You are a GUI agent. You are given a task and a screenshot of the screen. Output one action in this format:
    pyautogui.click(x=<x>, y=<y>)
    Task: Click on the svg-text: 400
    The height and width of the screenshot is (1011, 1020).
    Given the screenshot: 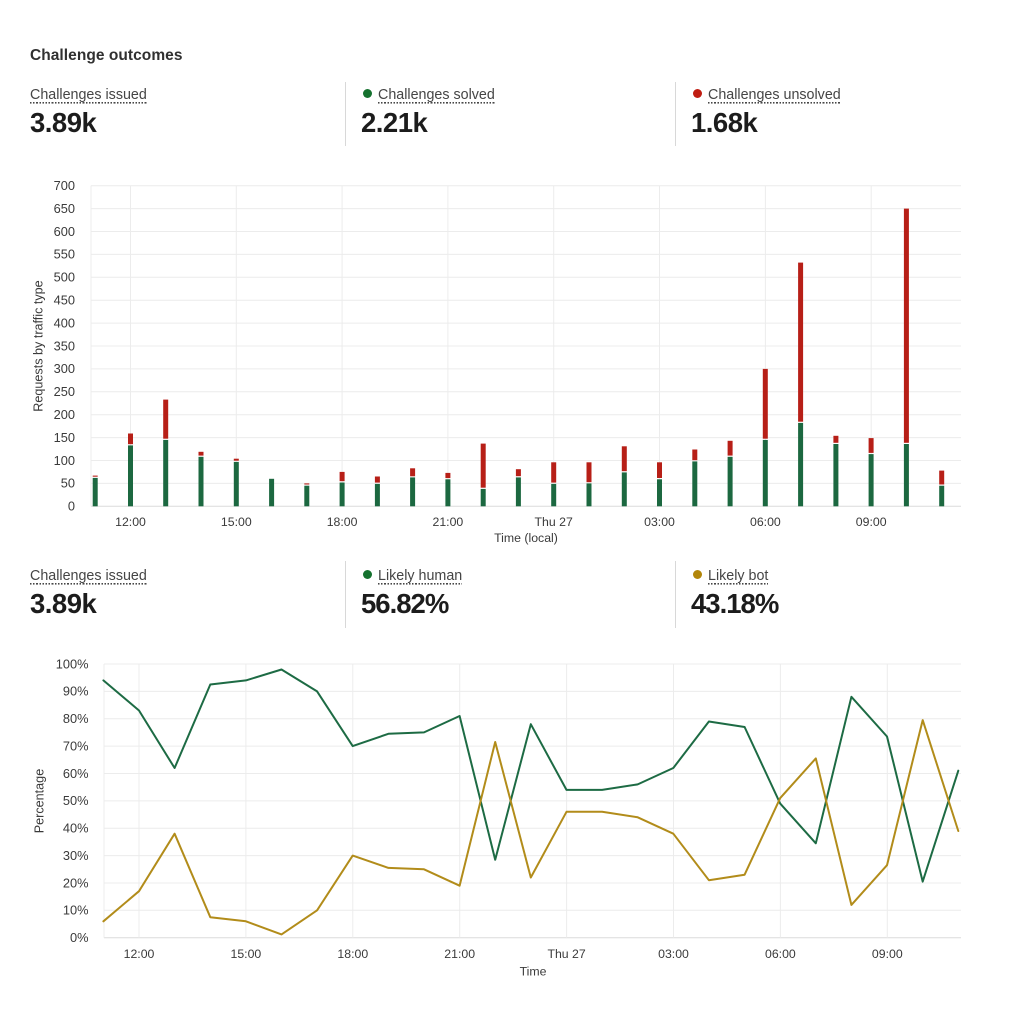 What is the action you would take?
    pyautogui.click(x=64, y=322)
    